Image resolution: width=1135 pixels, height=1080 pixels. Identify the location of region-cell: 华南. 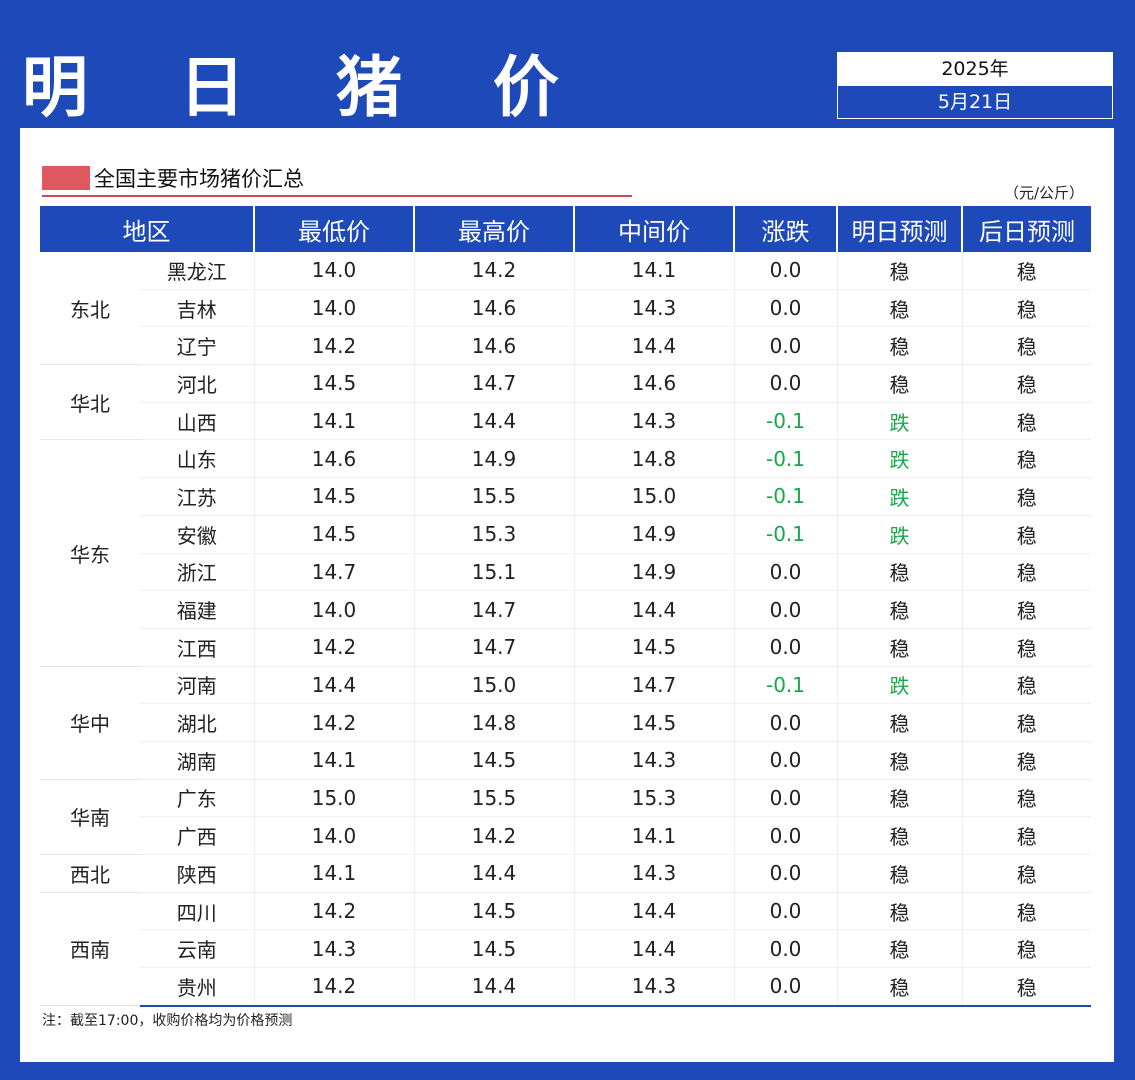
(90, 817).